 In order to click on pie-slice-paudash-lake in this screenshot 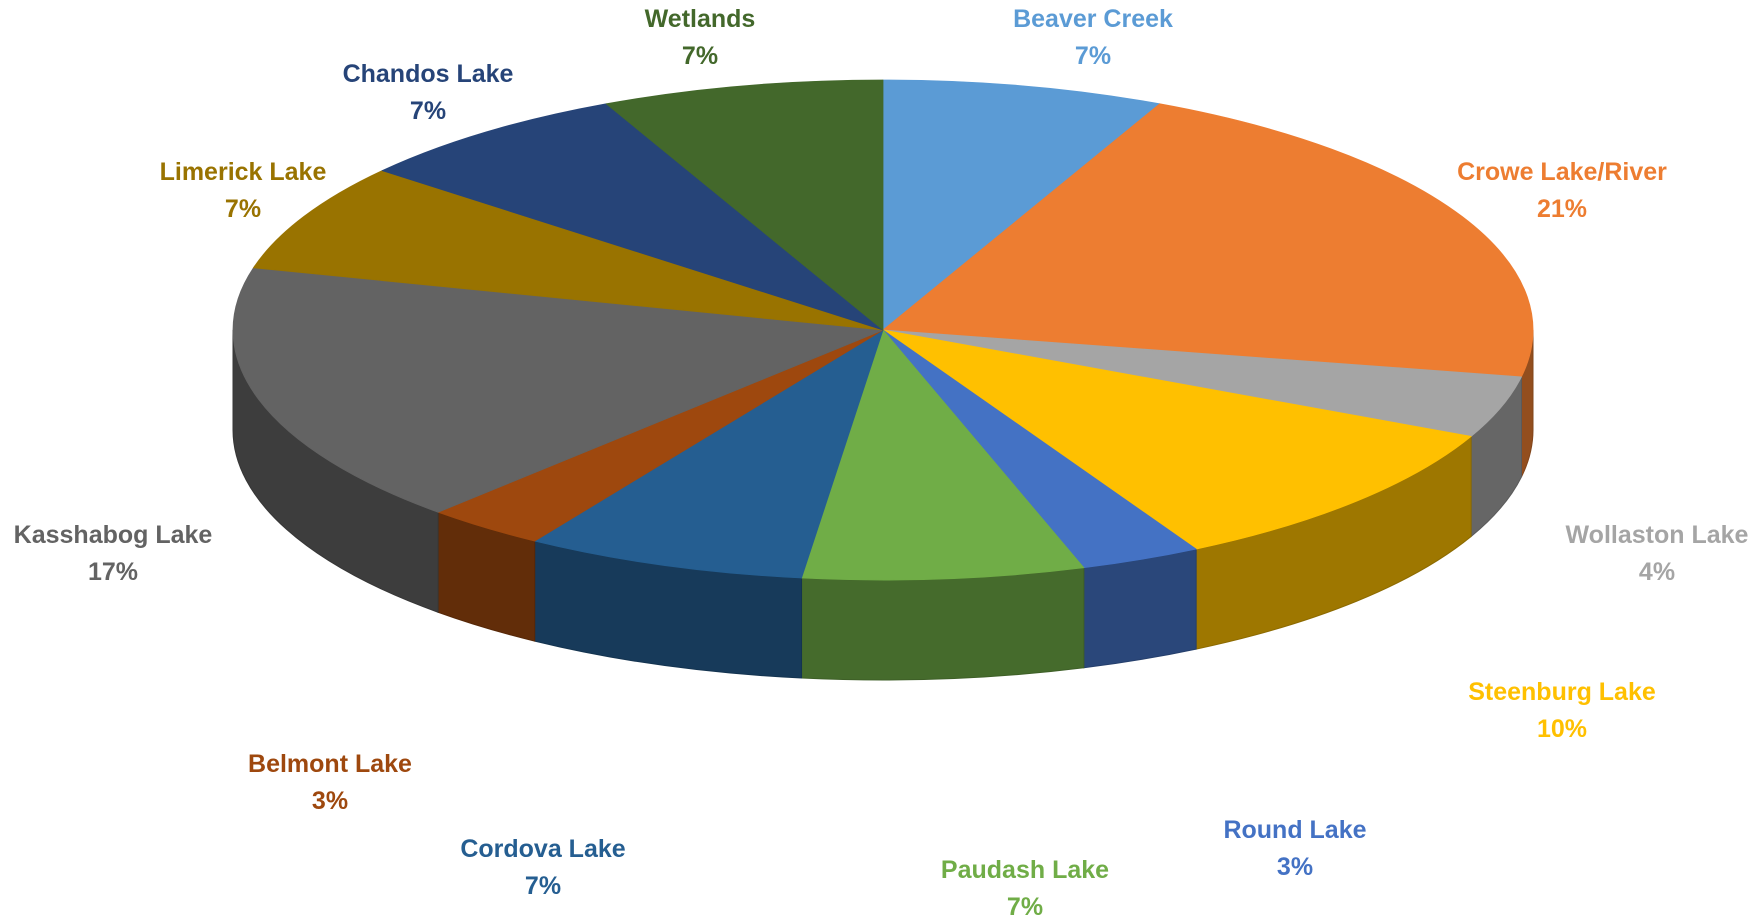, I will do `click(943, 455)`.